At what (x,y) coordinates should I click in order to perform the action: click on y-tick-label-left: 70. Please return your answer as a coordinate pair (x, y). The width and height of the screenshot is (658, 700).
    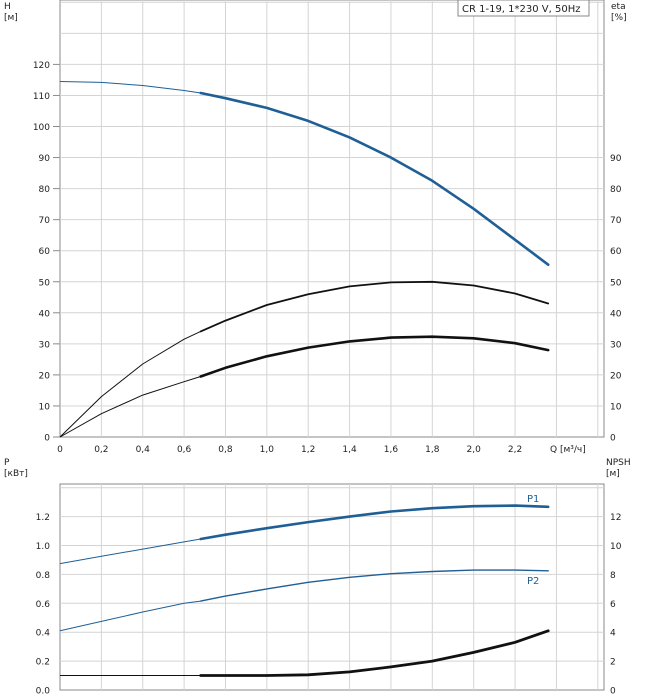
    Looking at the image, I should click on (45, 221).